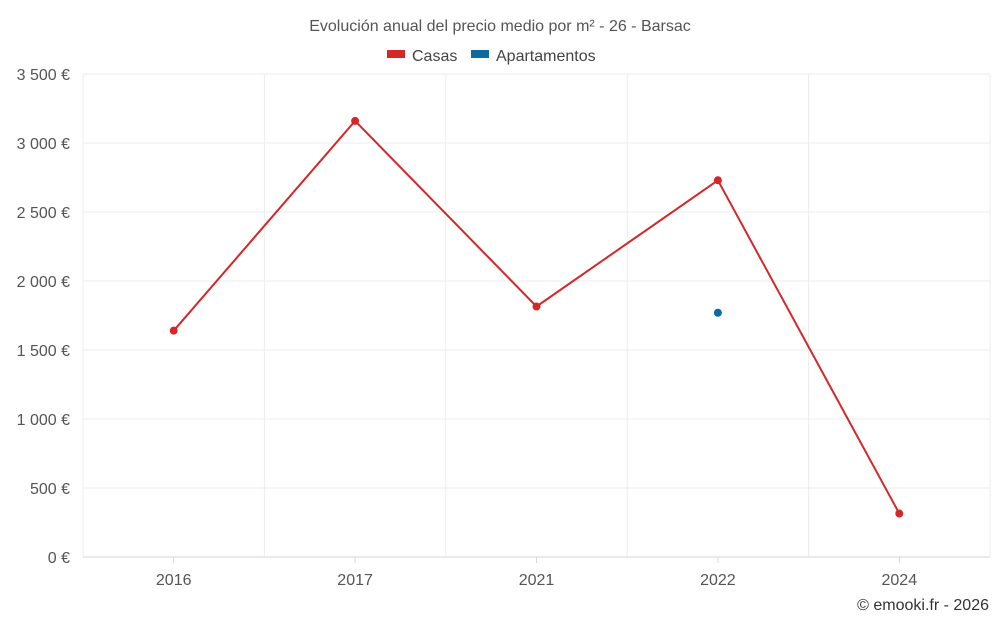 The image size is (1000, 625). Describe the element at coordinates (480, 54) in the screenshot. I see `legend-swatch-apartamentos` at that location.